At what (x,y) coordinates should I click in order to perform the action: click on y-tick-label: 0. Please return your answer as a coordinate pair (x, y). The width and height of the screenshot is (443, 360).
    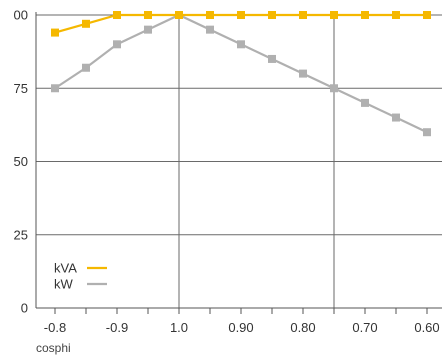
    Looking at the image, I should click on (24, 308).